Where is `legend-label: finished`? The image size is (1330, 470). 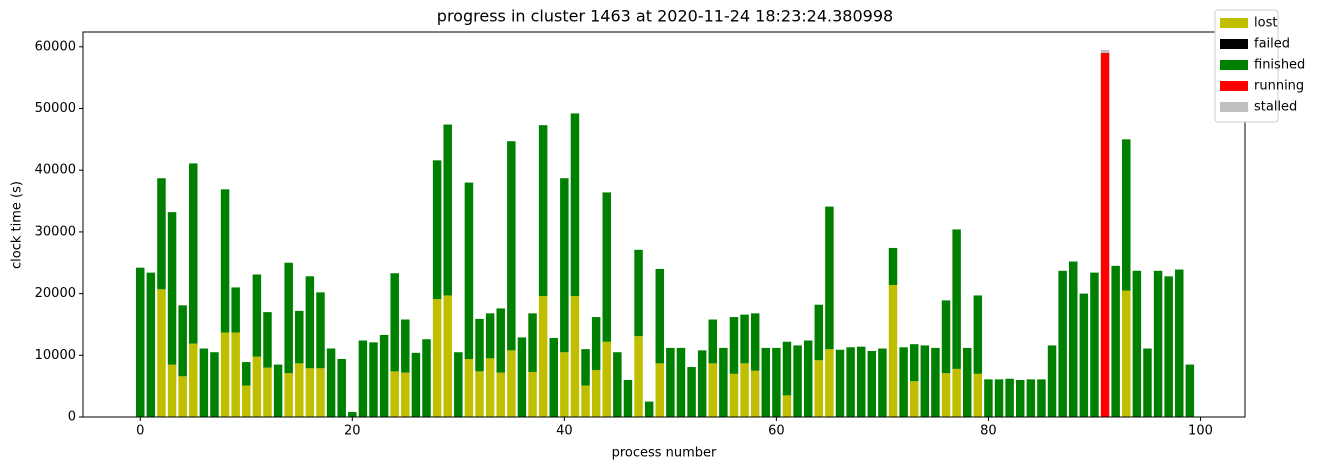
legend-label: finished is located at coordinates (1279, 65).